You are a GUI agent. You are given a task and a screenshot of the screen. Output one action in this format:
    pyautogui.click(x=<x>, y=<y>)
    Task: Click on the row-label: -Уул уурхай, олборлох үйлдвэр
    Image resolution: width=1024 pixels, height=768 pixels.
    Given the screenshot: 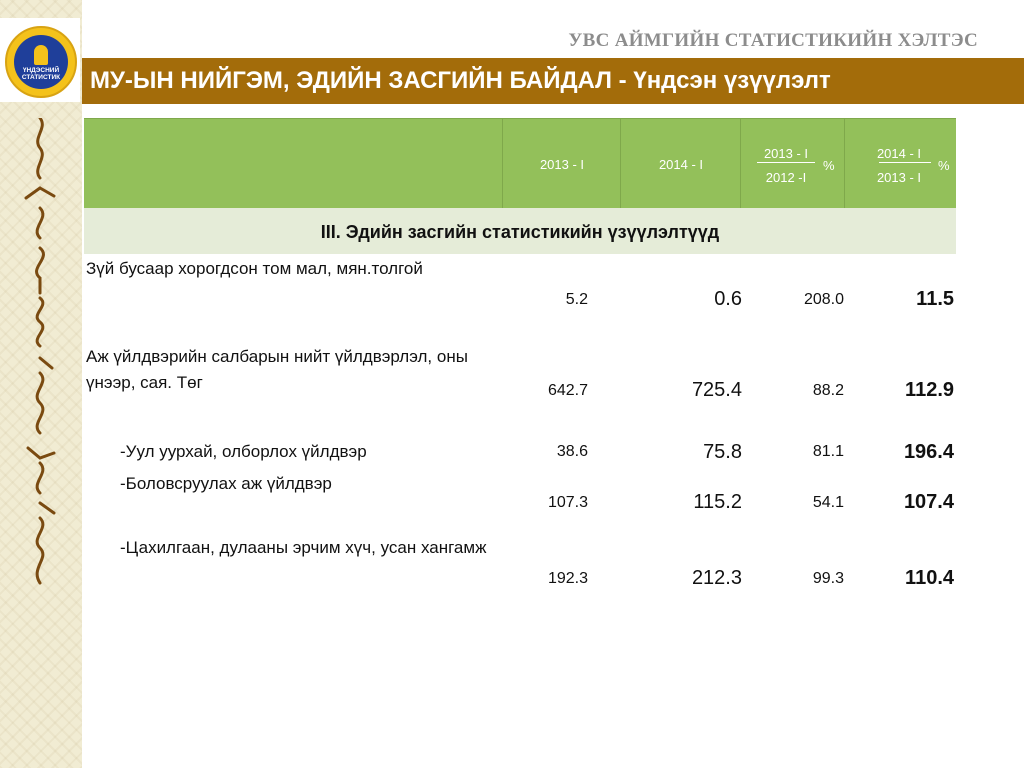 What is the action you would take?
    pyautogui.click(x=243, y=451)
    